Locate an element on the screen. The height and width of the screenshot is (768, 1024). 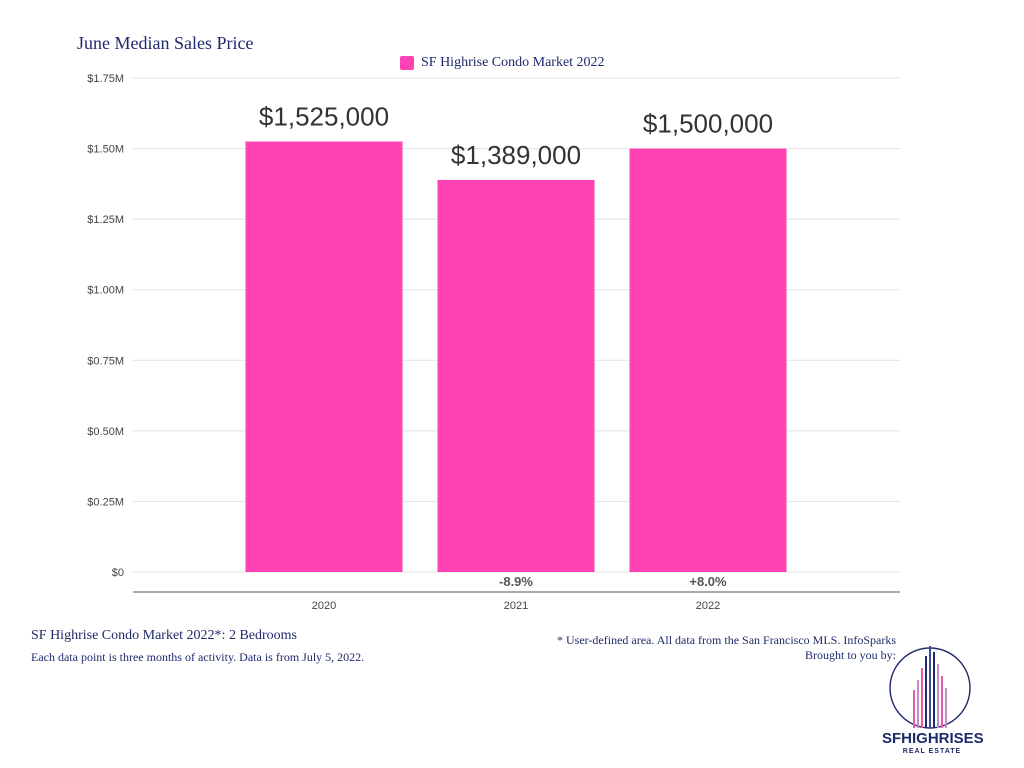
y-tick-label: $1.00M is located at coordinates (105, 291).